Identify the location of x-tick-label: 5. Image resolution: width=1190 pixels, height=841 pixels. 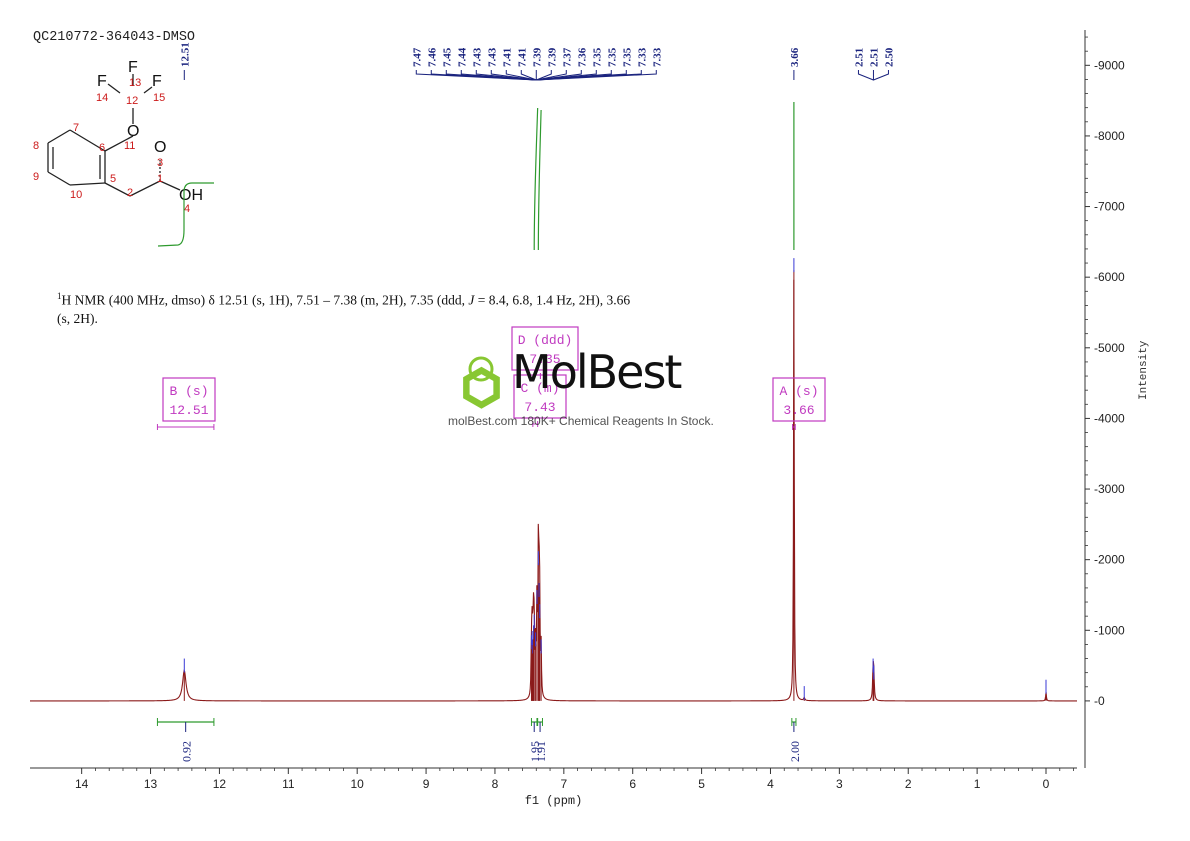
(701, 784).